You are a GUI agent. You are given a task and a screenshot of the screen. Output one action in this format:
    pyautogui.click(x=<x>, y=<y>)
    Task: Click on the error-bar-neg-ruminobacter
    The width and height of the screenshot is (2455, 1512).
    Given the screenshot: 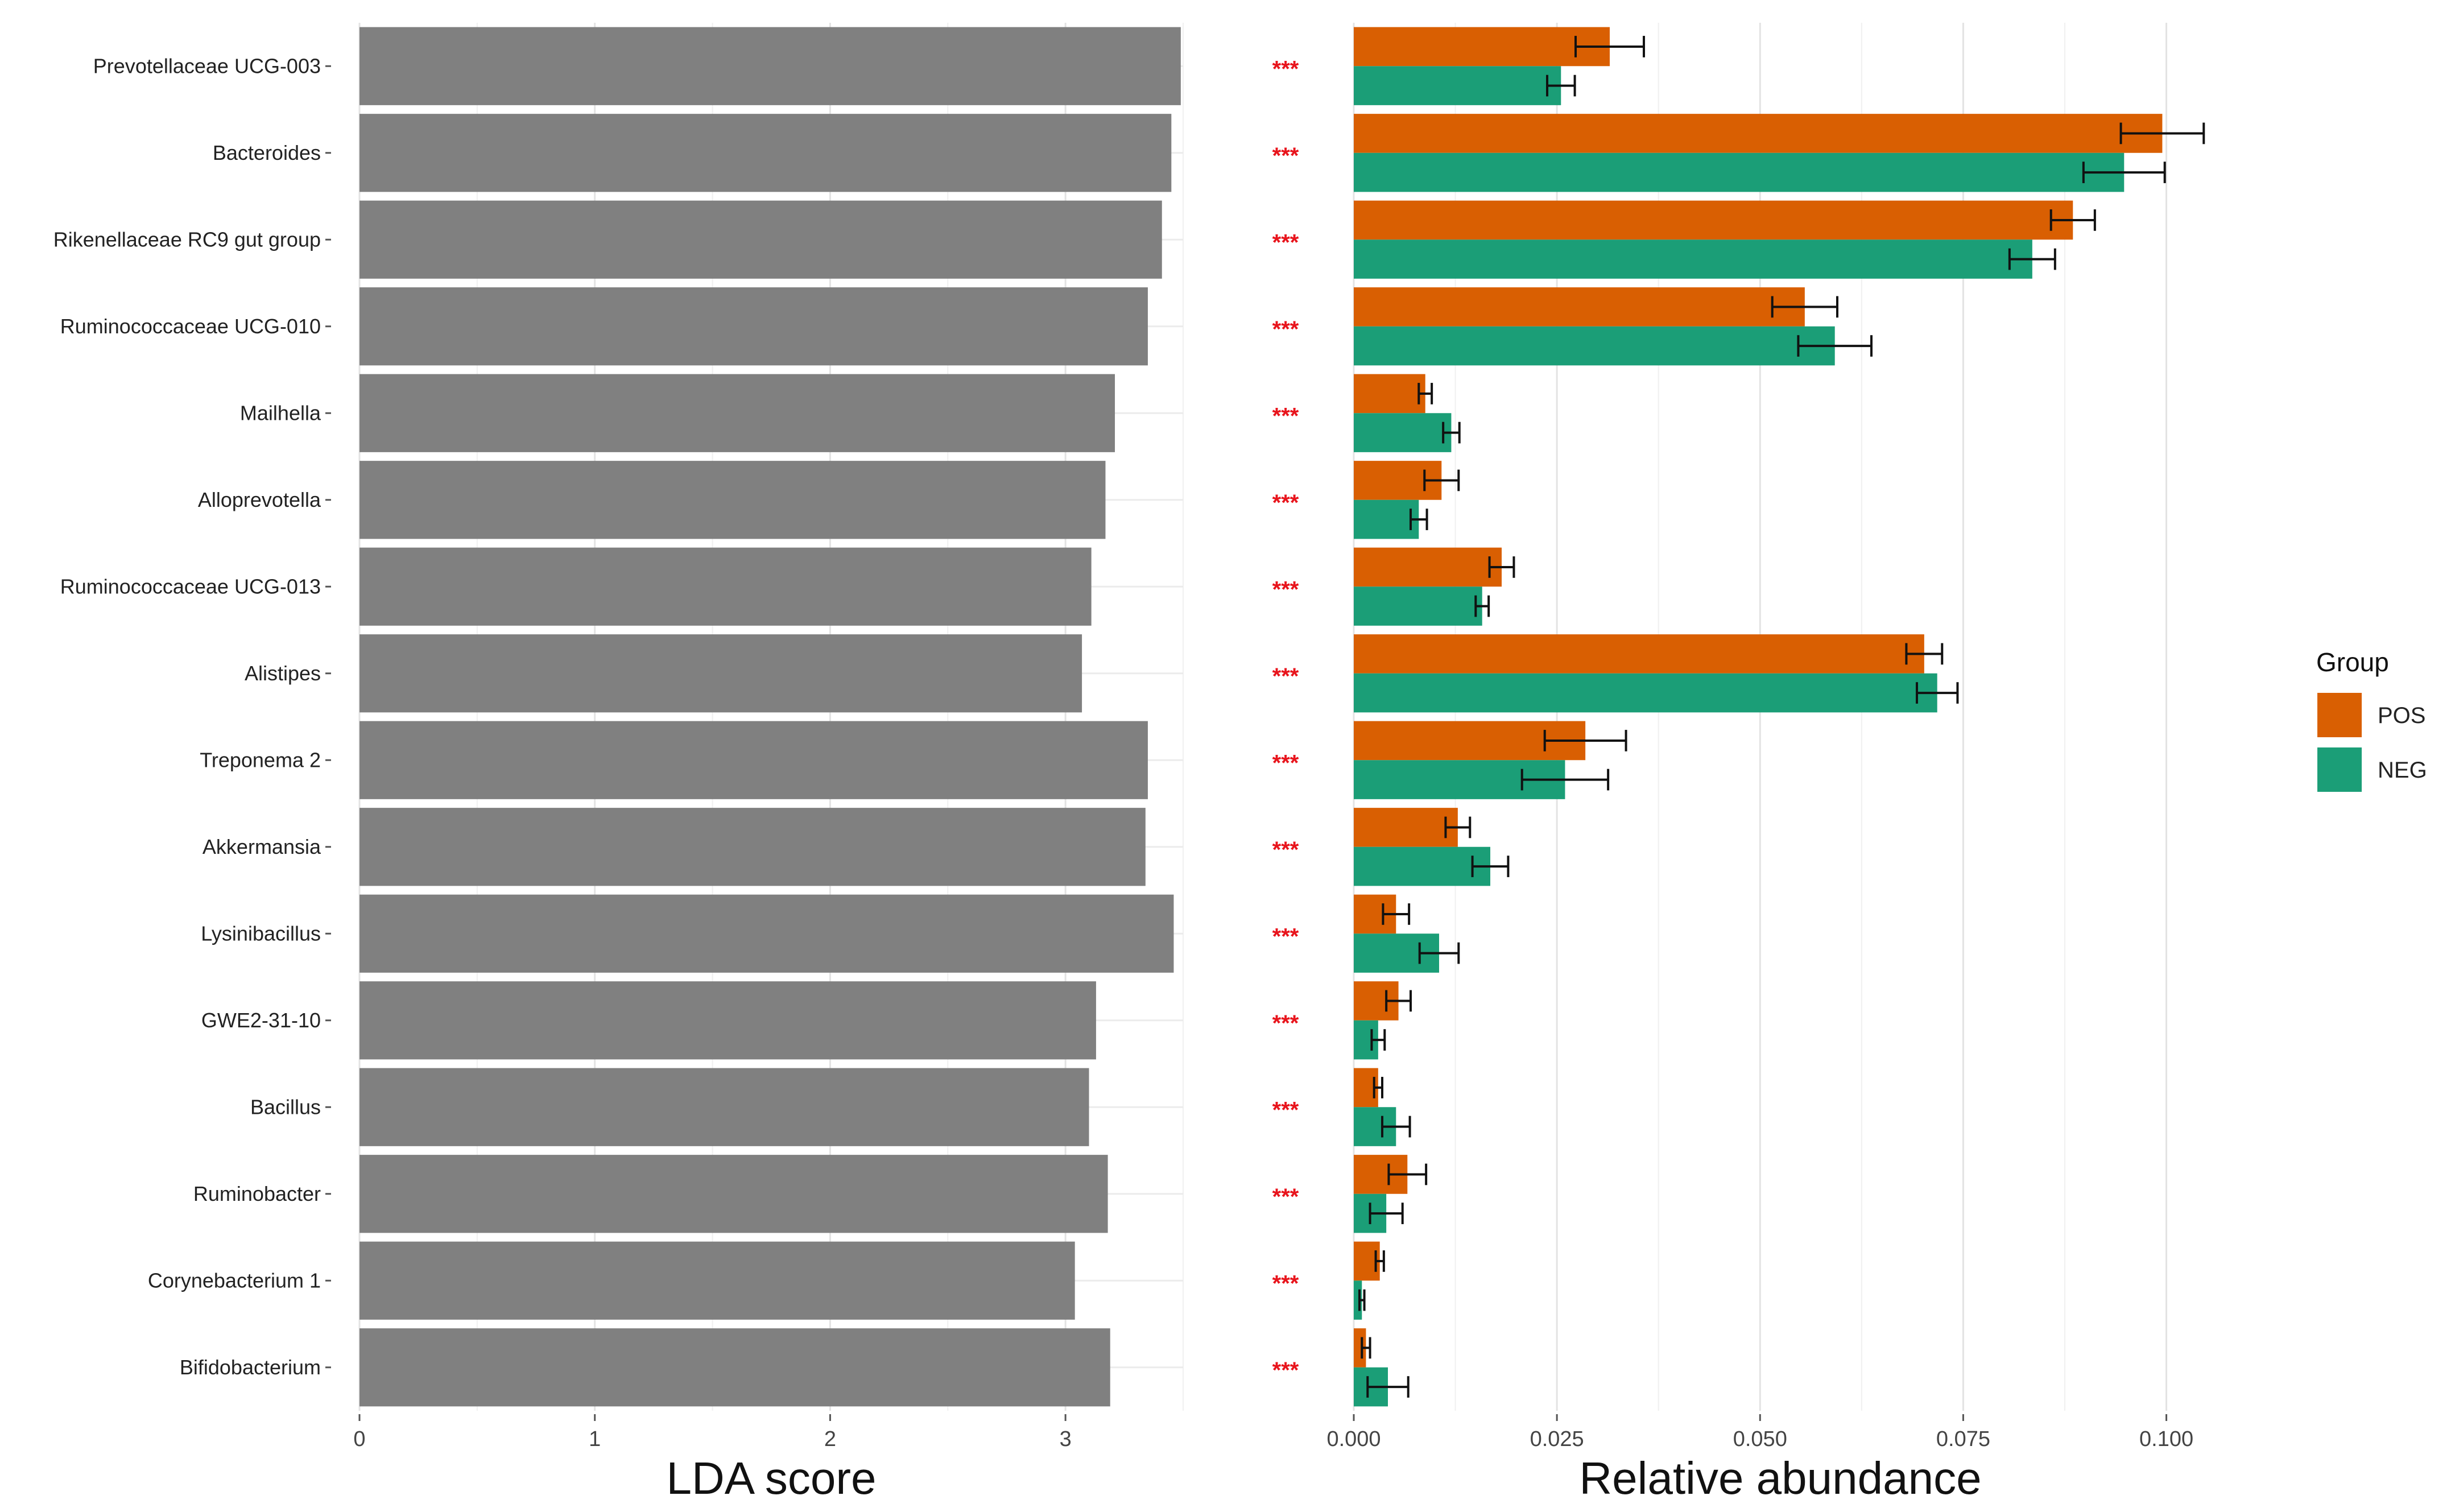 What is the action you would take?
    pyautogui.click(x=1386, y=1213)
    